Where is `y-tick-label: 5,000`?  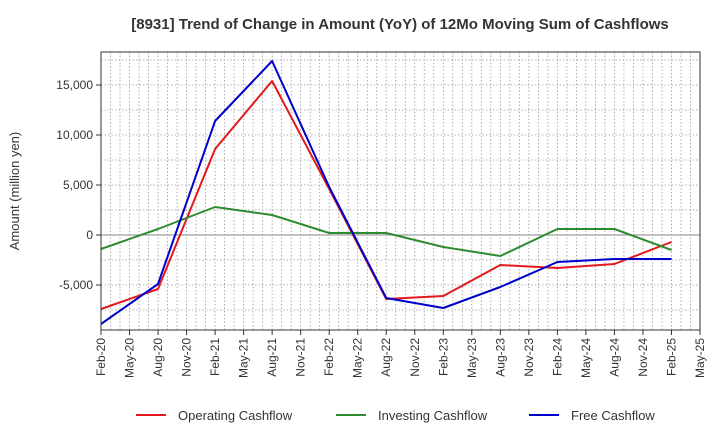 y-tick-label: 5,000 is located at coordinates (78, 185).